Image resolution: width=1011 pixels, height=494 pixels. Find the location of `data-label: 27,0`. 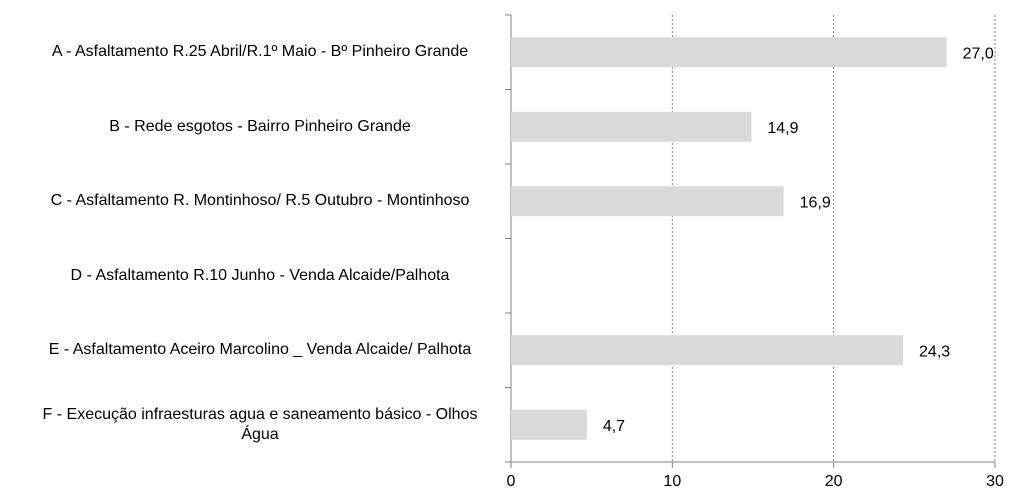

data-label: 27,0 is located at coordinates (978, 53).